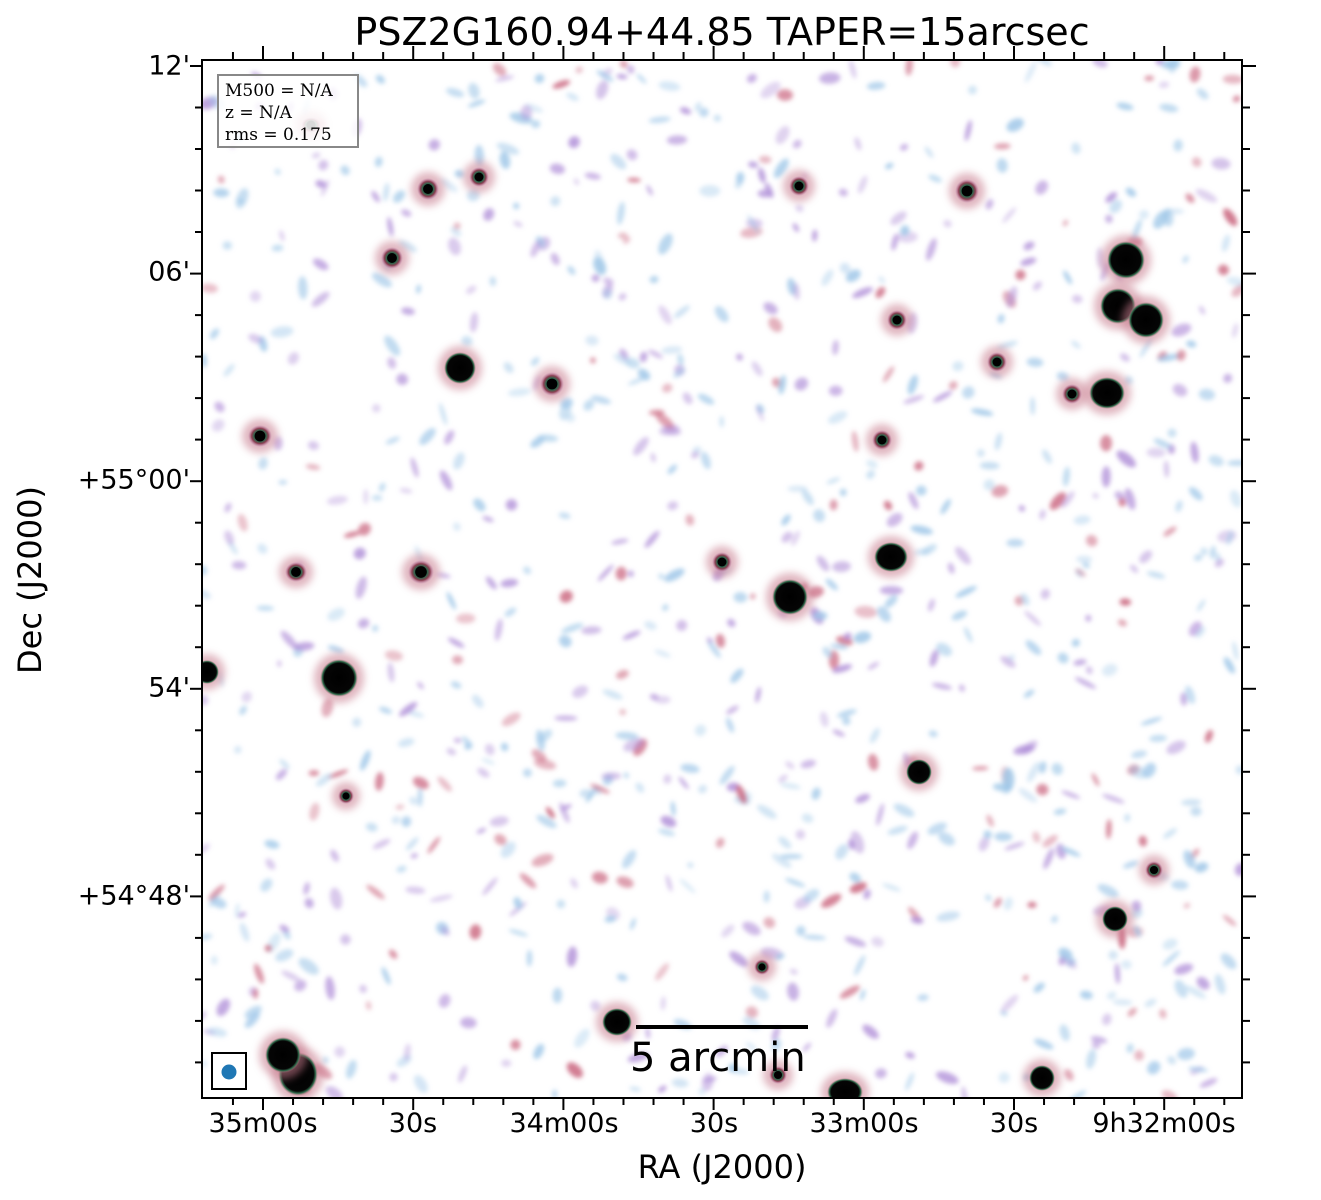  Describe the element at coordinates (1164, 1123) in the screenshot. I see `x-tick-label: 9h32m00s` at that location.